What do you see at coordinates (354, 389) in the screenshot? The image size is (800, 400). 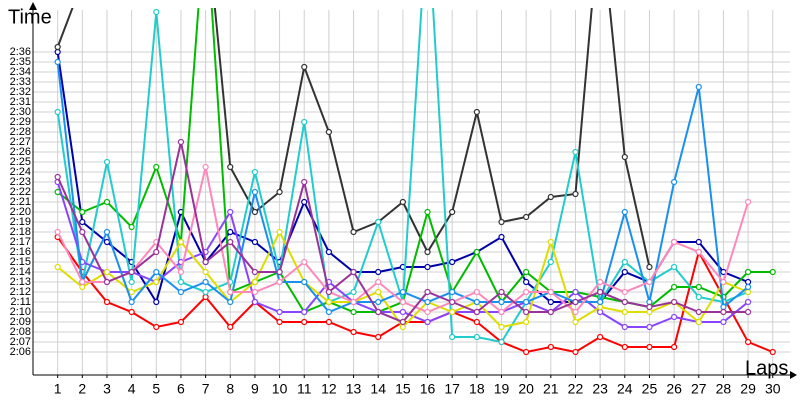 I see `x-tick-label: 13` at bounding box center [354, 389].